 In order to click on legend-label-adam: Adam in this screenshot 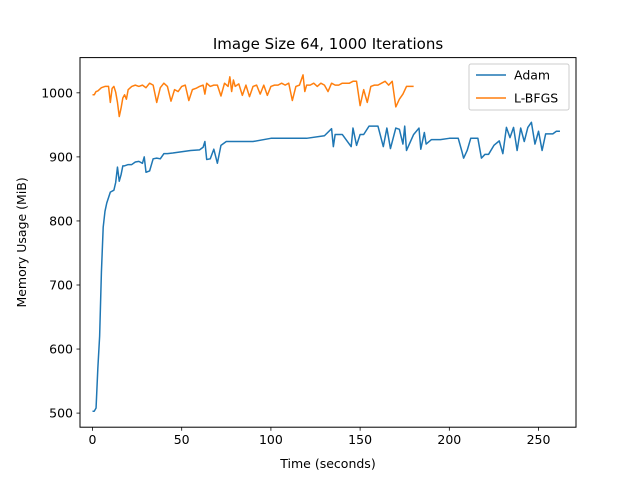, I will do `click(532, 75)`.